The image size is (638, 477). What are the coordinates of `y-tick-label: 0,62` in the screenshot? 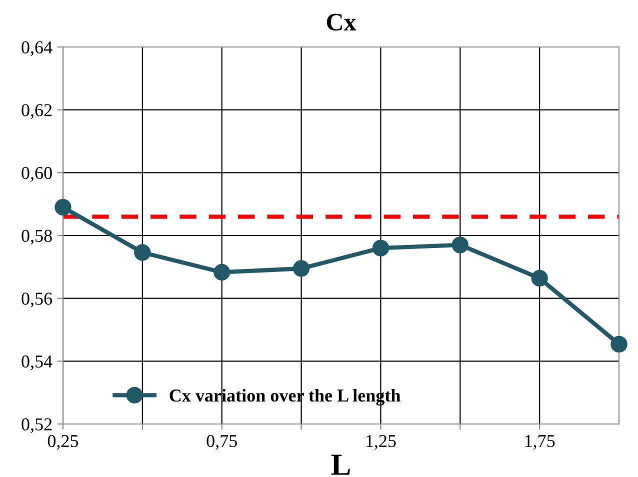 It's located at (37, 111).